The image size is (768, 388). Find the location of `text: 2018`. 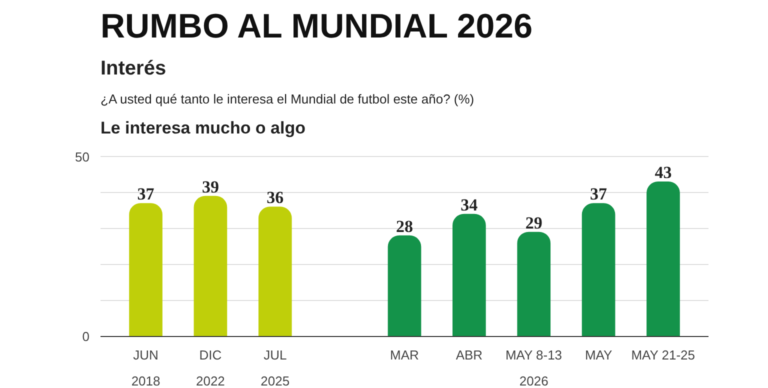

text: 2018 is located at coordinates (145, 381).